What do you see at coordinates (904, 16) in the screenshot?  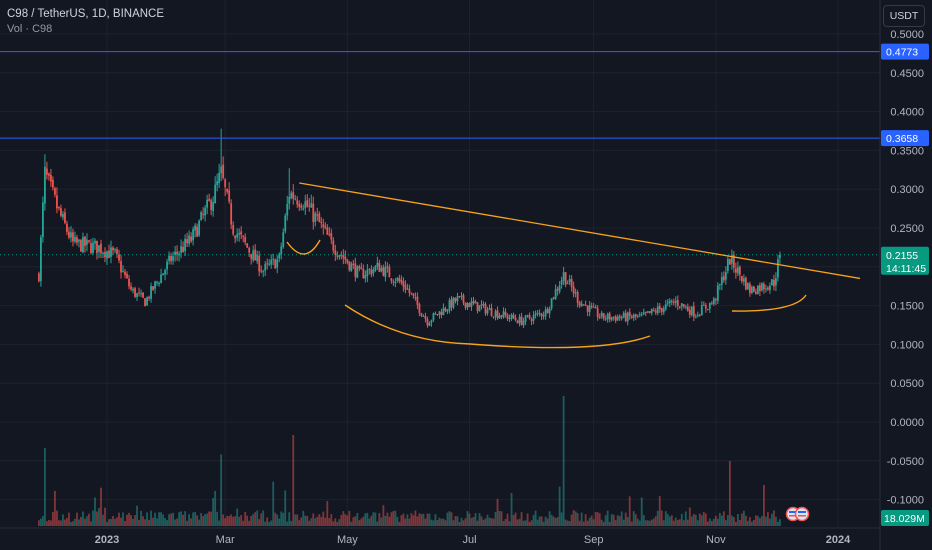 I see `currency-button: USDT` at bounding box center [904, 16].